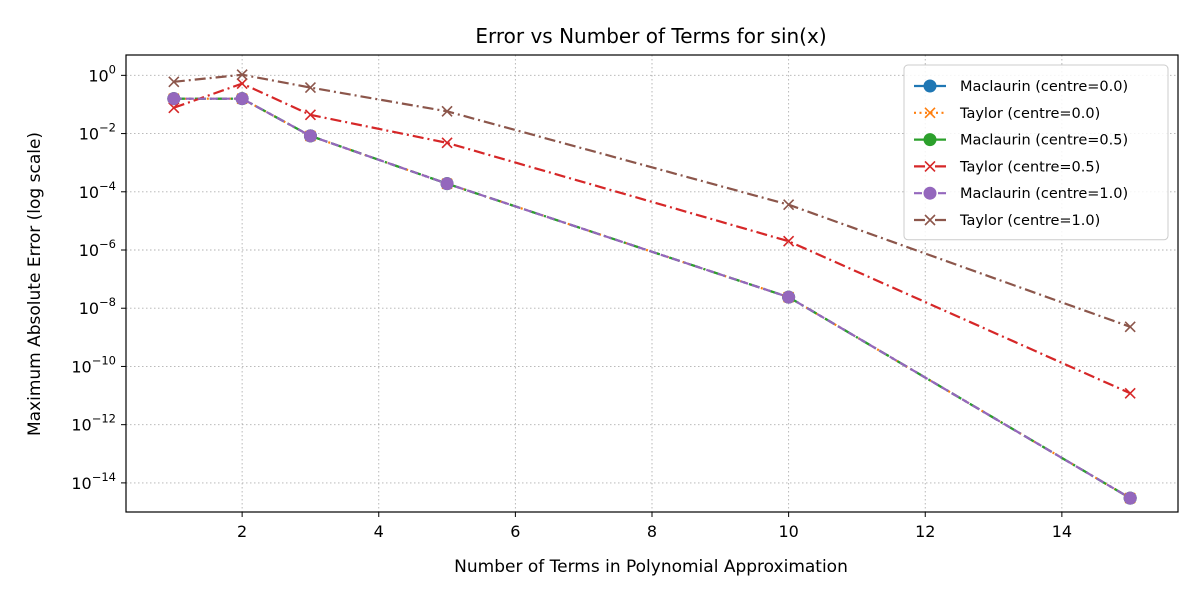 The image size is (1200, 600). What do you see at coordinates (242, 531) in the screenshot?
I see `x-tick-label: 2` at bounding box center [242, 531].